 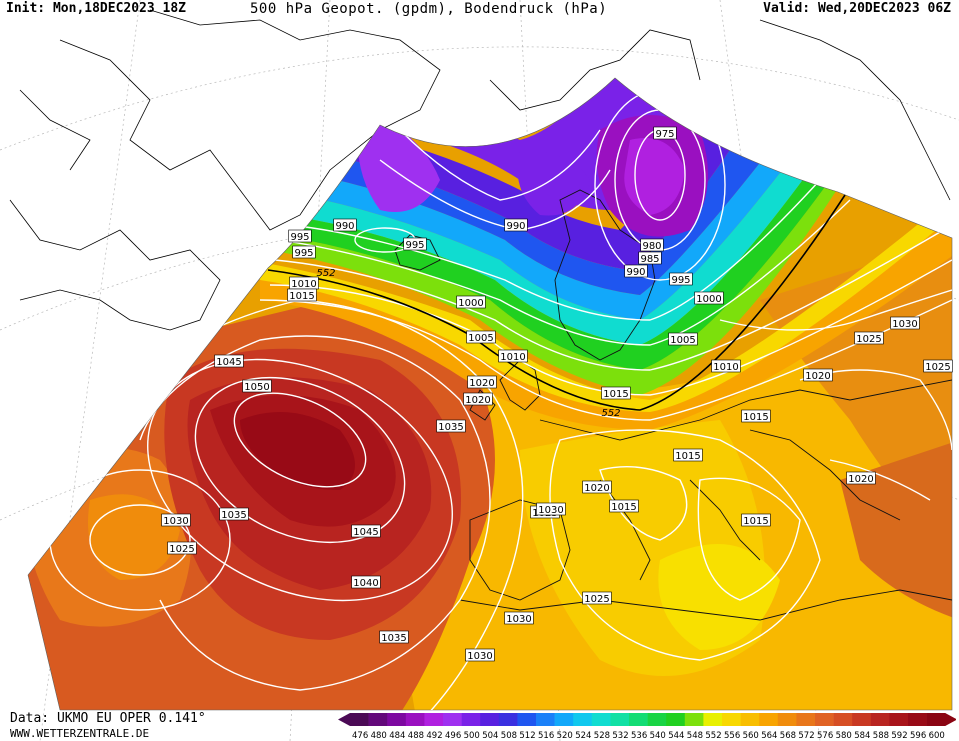 I want to click on svg-text: 1010, so click(x=512, y=357).